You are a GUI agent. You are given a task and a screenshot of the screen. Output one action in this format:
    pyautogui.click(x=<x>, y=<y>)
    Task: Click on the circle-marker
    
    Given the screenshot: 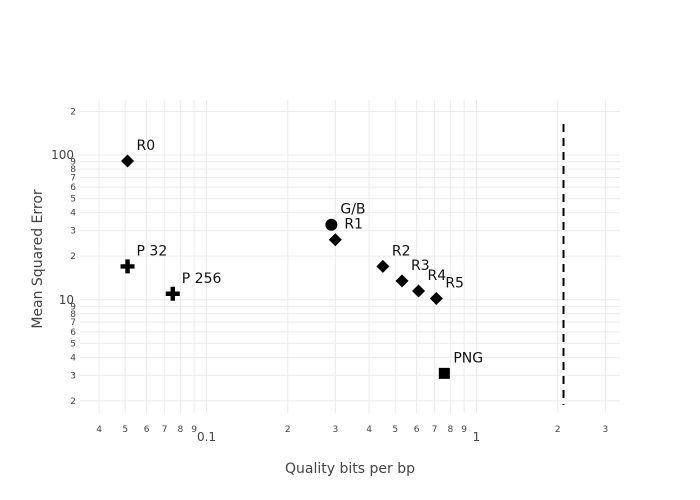 What is the action you would take?
    pyautogui.click(x=331, y=224)
    